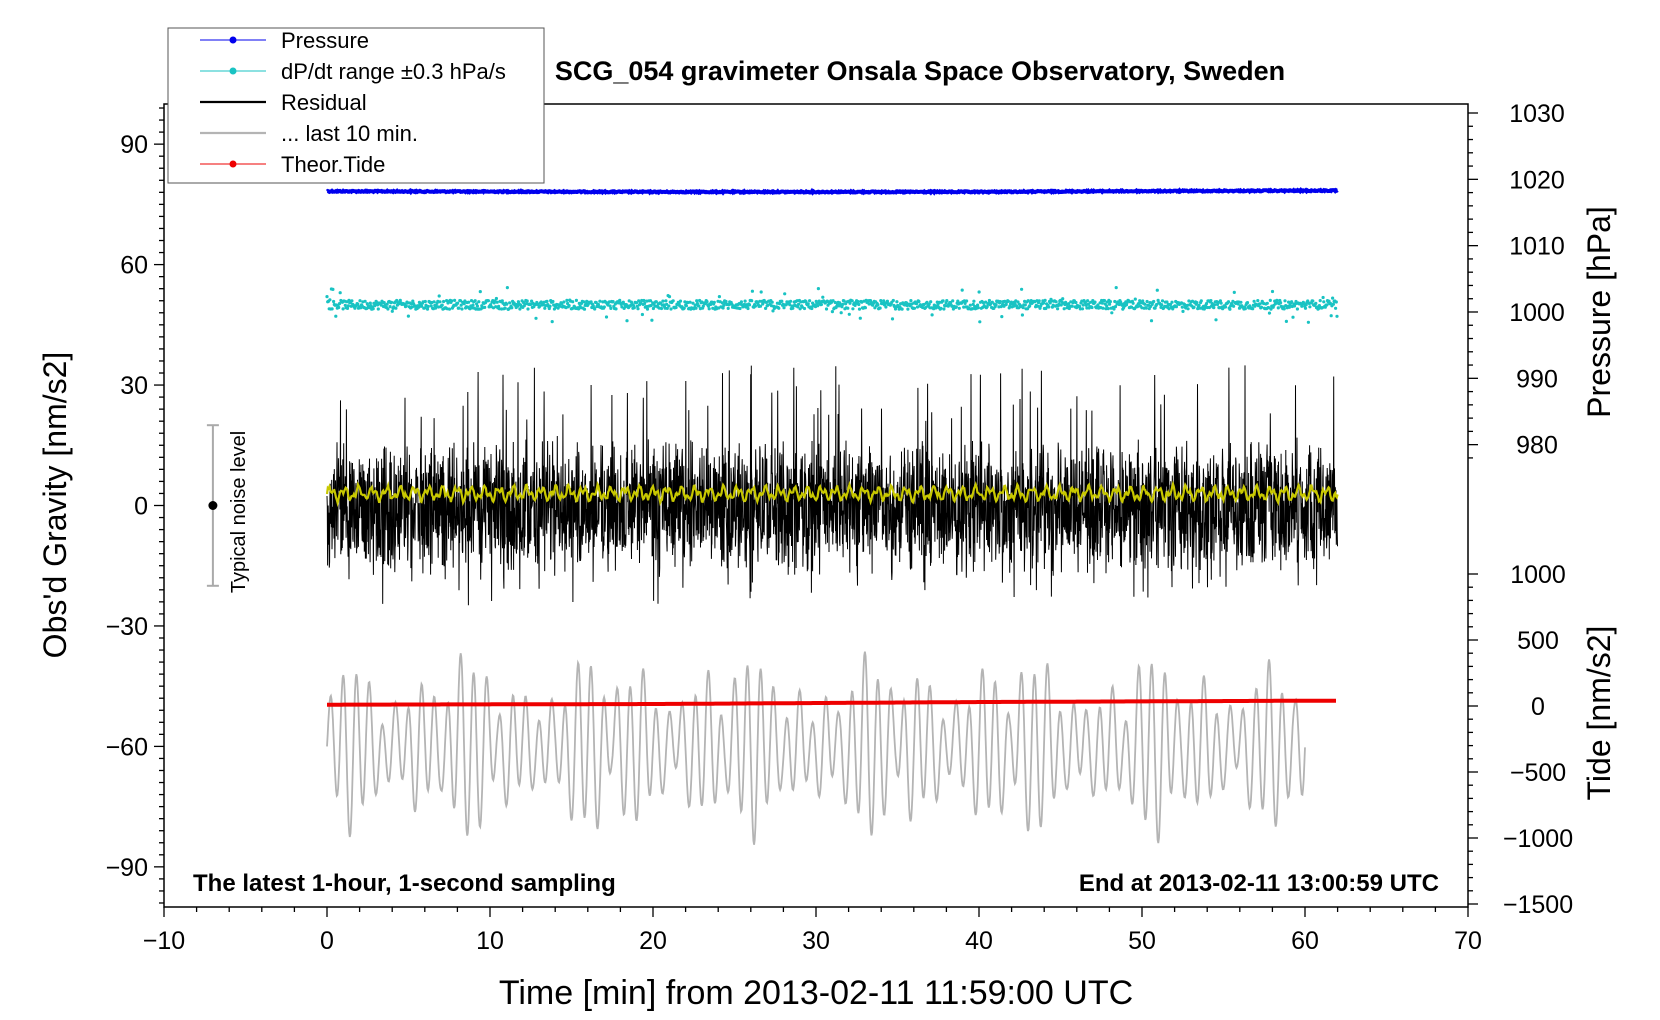  What do you see at coordinates (1537, 446) in the screenshot?
I see `y-pressure-tick-label: 980` at bounding box center [1537, 446].